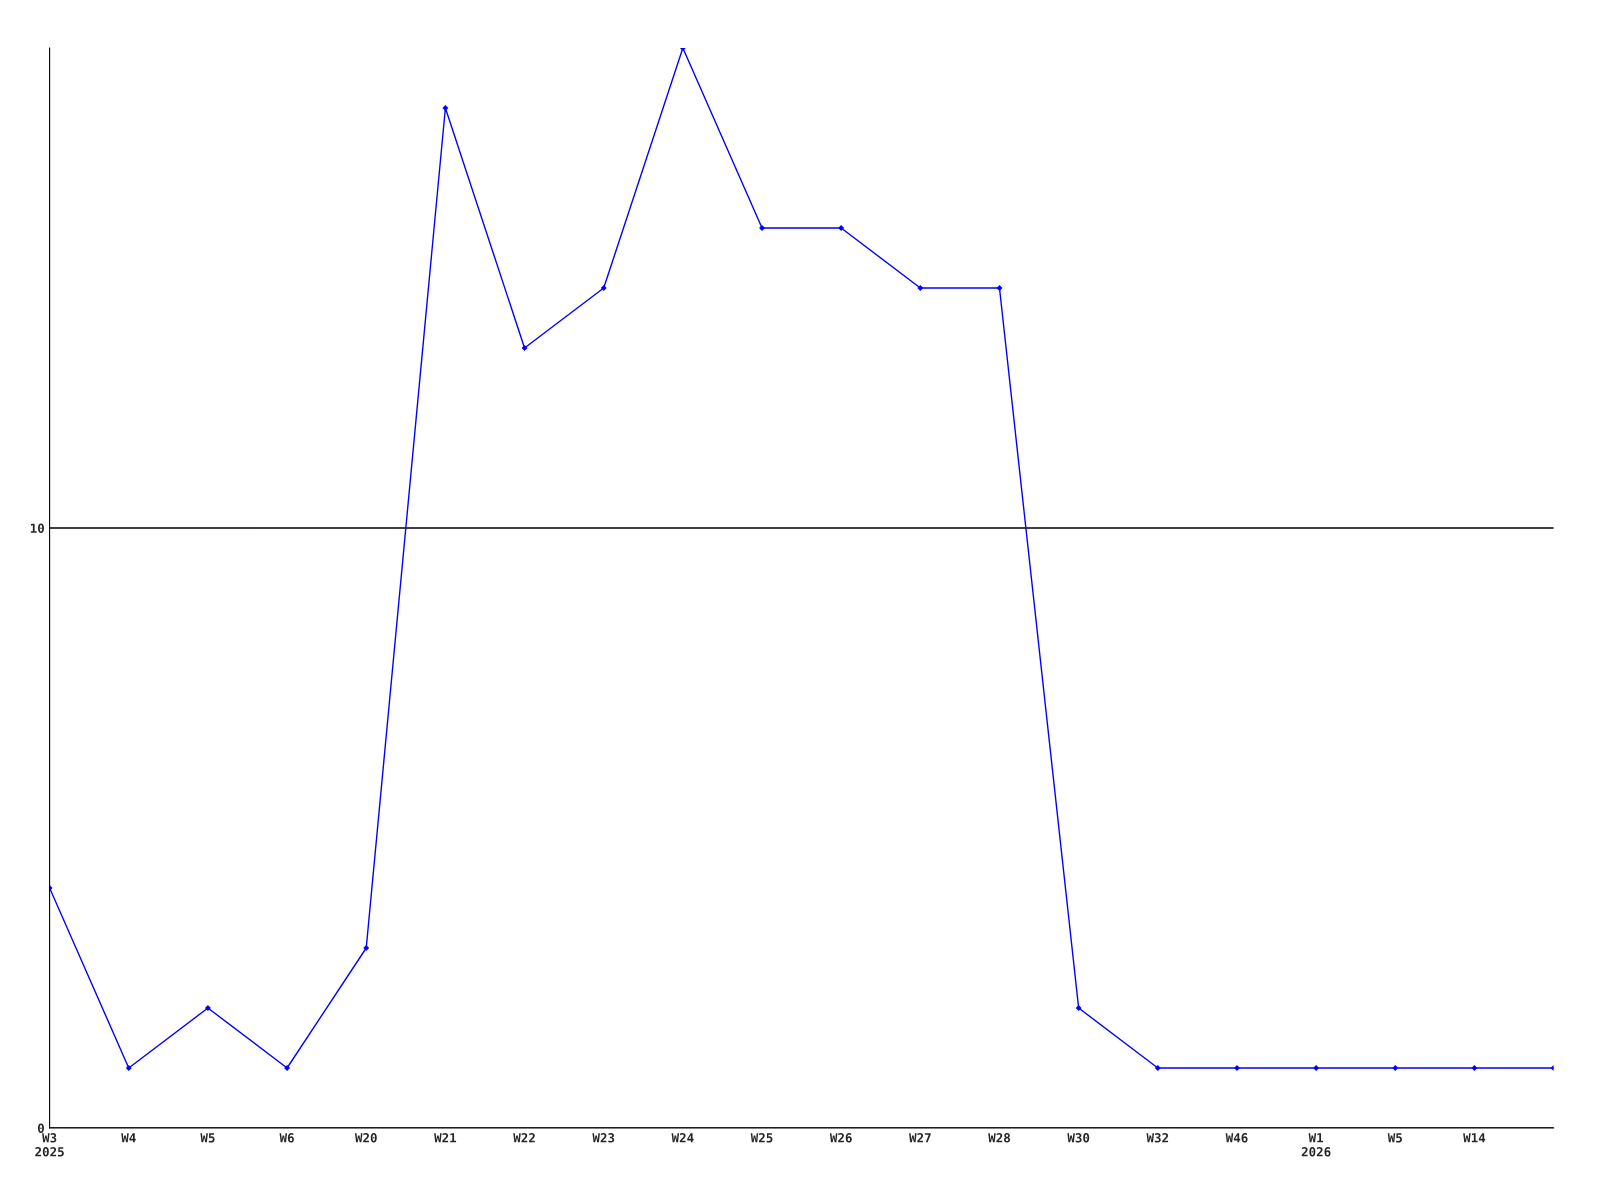  What do you see at coordinates (603, 1138) in the screenshot?
I see `x-tick-label: W23` at bounding box center [603, 1138].